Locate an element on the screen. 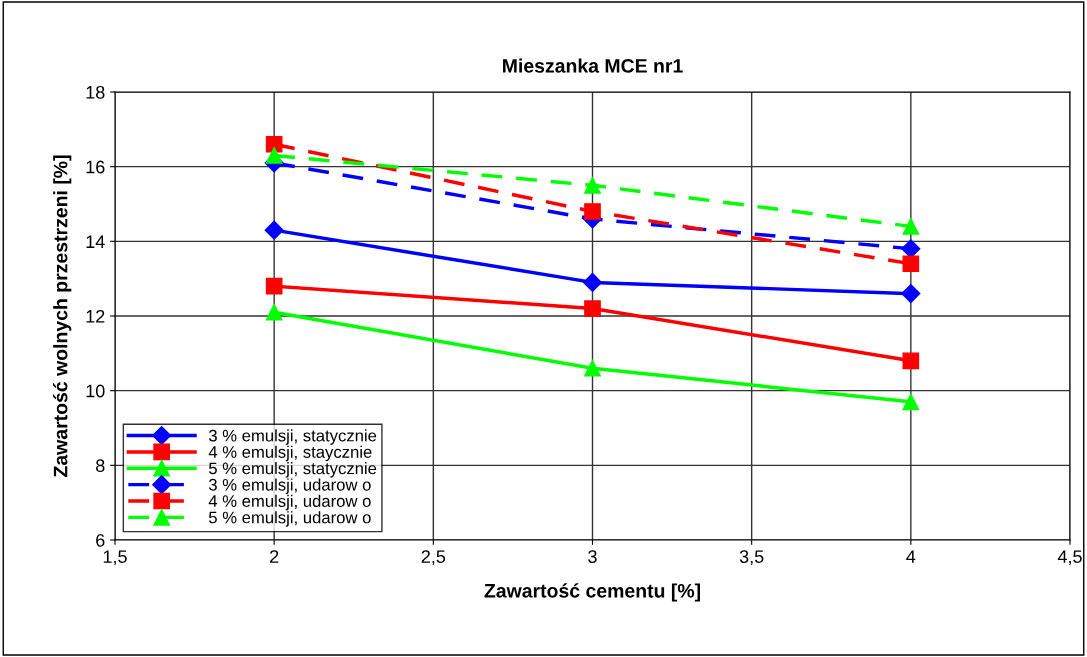 This screenshot has width=1087, height=657. y-tick-label: 12 is located at coordinates (95, 316).